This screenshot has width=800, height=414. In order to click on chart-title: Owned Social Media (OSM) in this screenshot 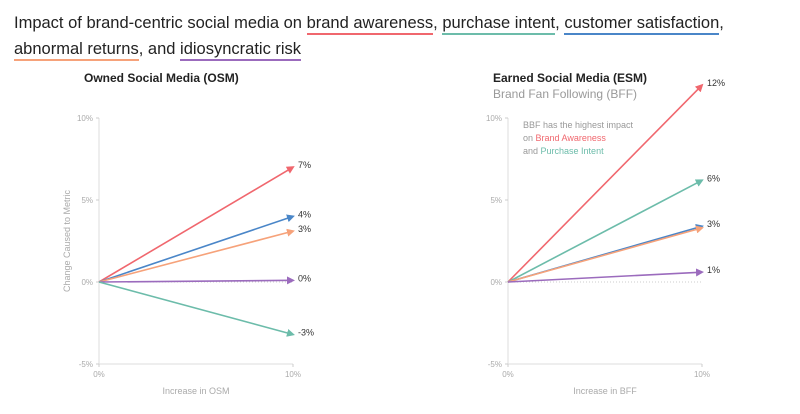, I will do `click(161, 78)`.